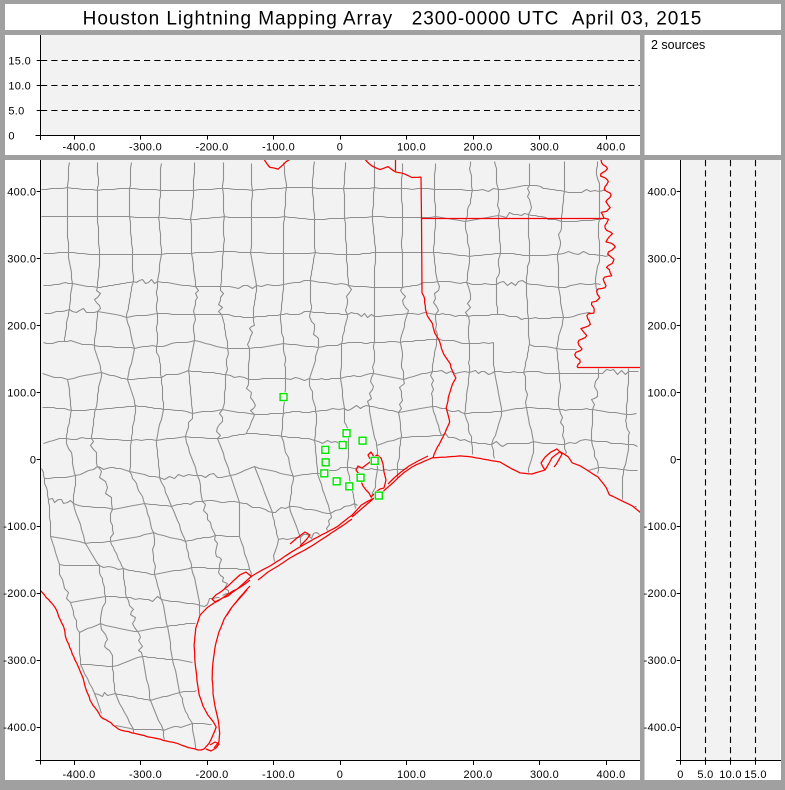 This screenshot has width=785, height=790. What do you see at coordinates (678, 45) in the screenshot?
I see `svg-text: 2 sources` at bounding box center [678, 45].